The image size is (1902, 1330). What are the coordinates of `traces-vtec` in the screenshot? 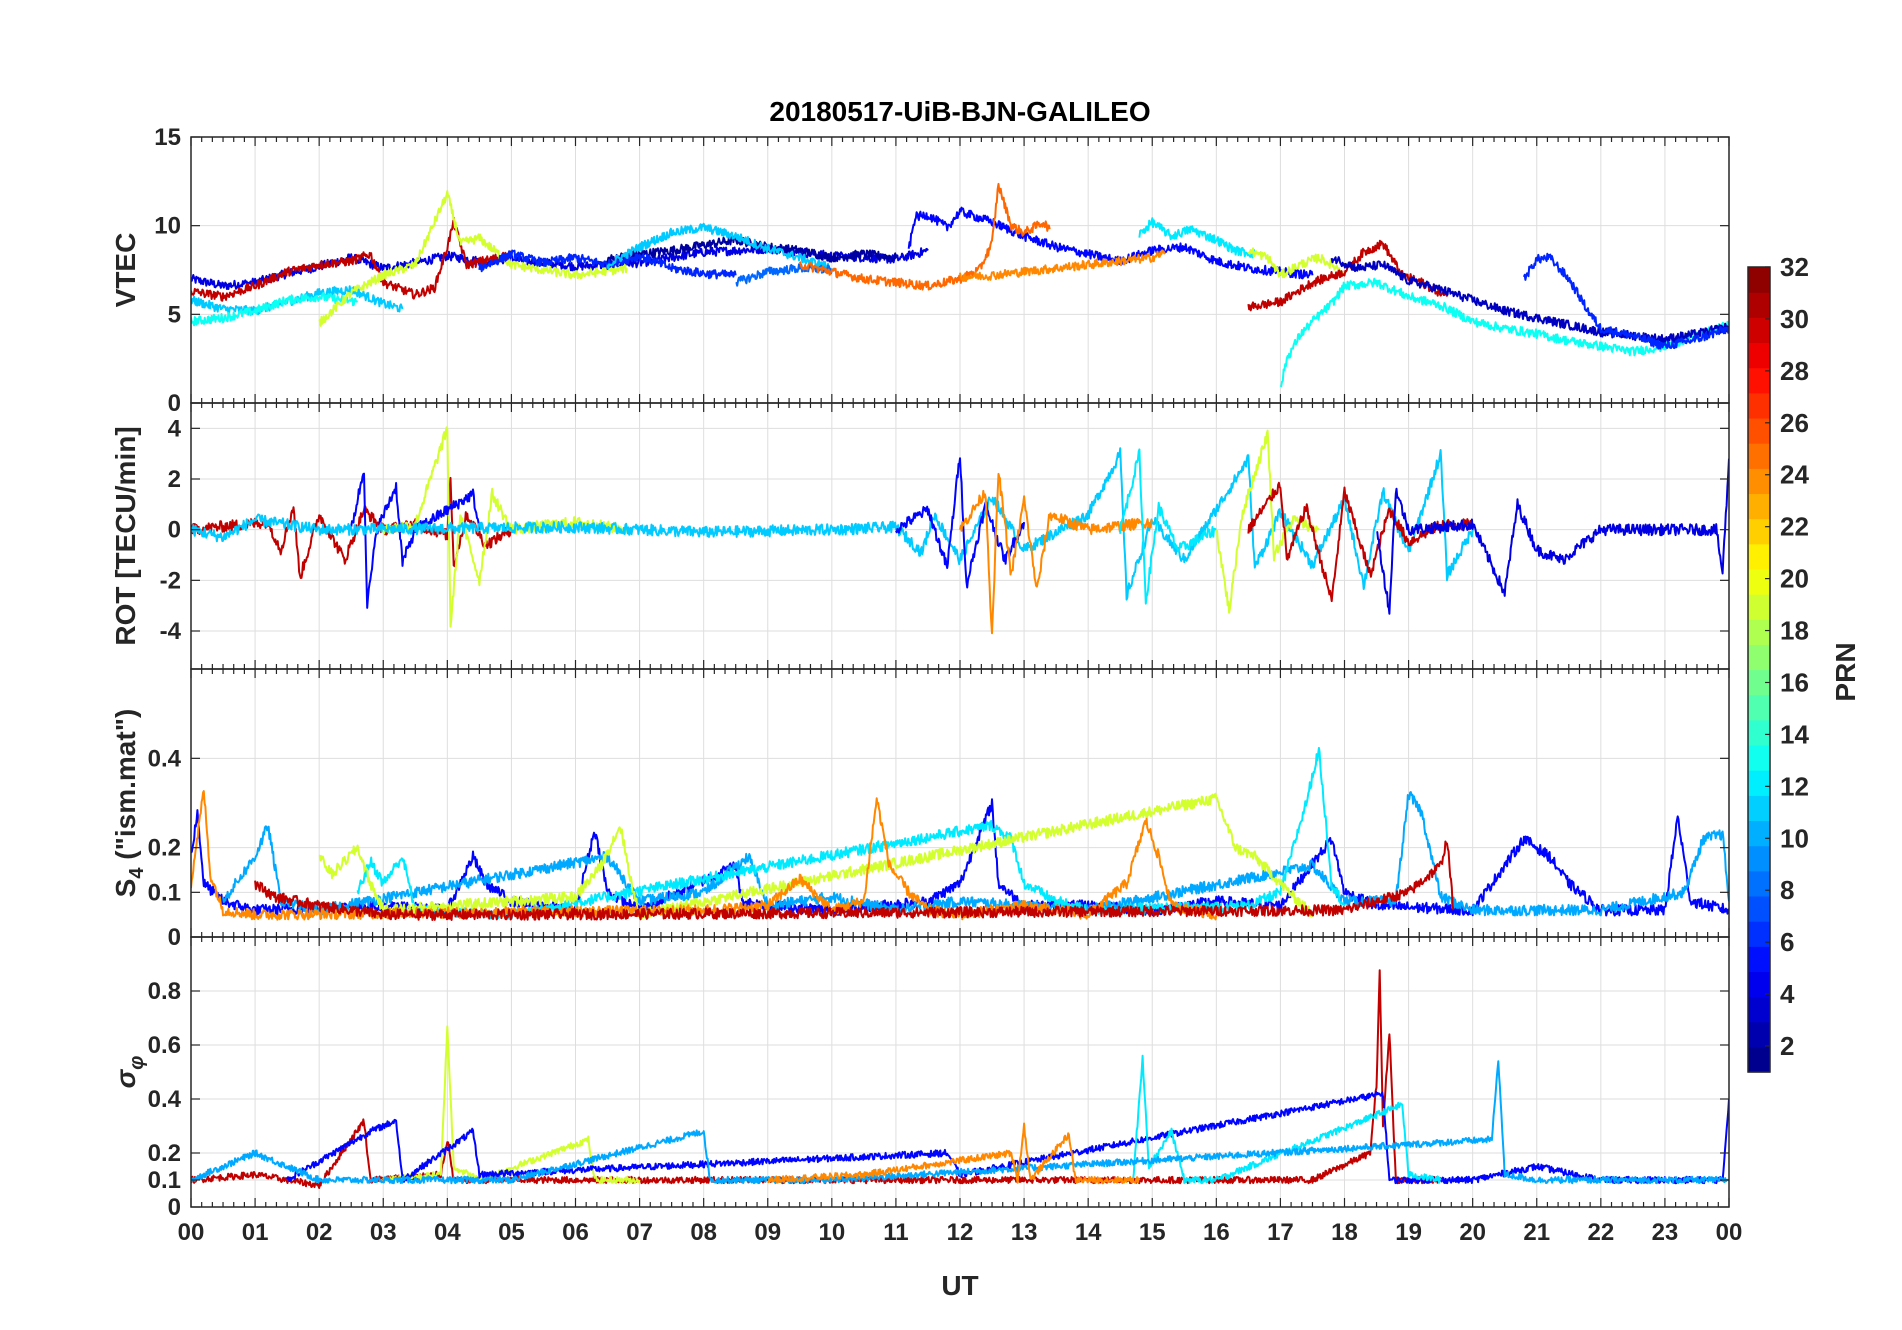 It's located at (960, 285).